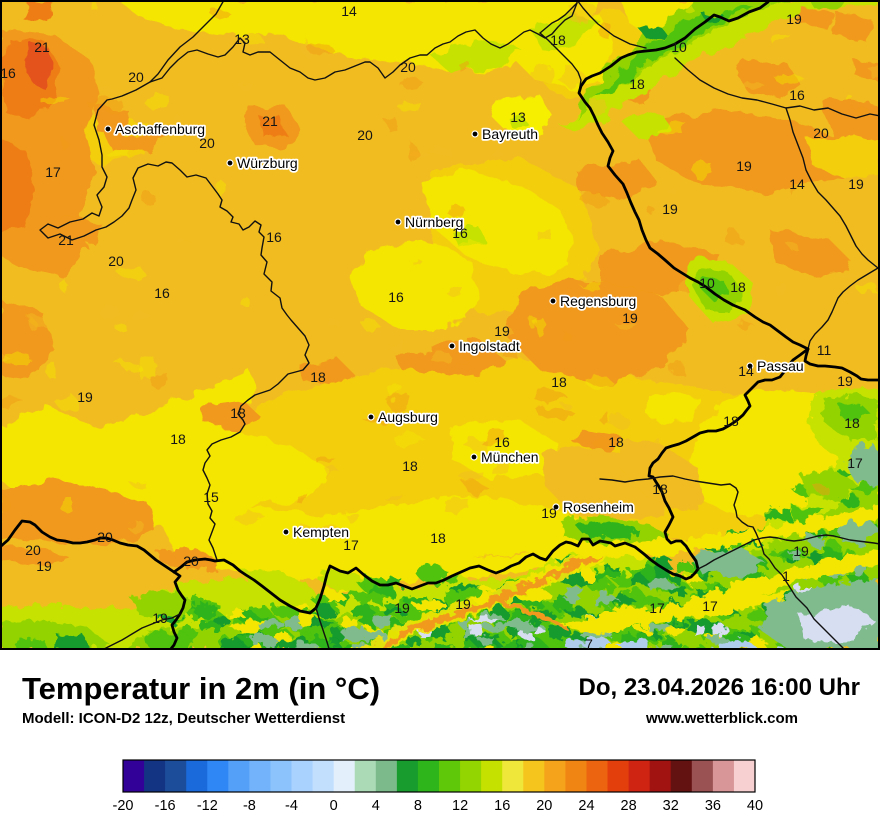 The image size is (880, 830). Describe the element at coordinates (510, 134) in the screenshot. I see `svg-text: Bayreuth` at that location.